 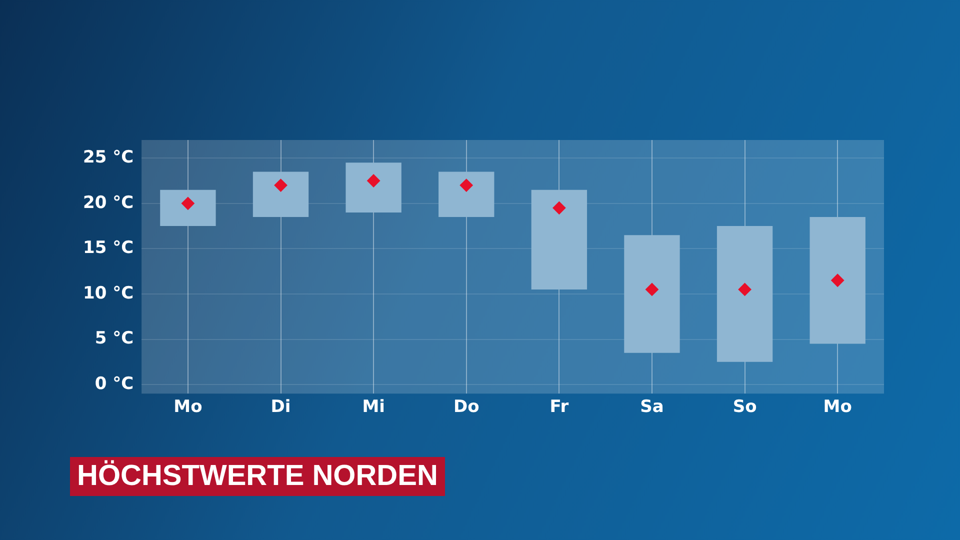 I want to click on y-tick-label: 5 °C, so click(x=114, y=338).